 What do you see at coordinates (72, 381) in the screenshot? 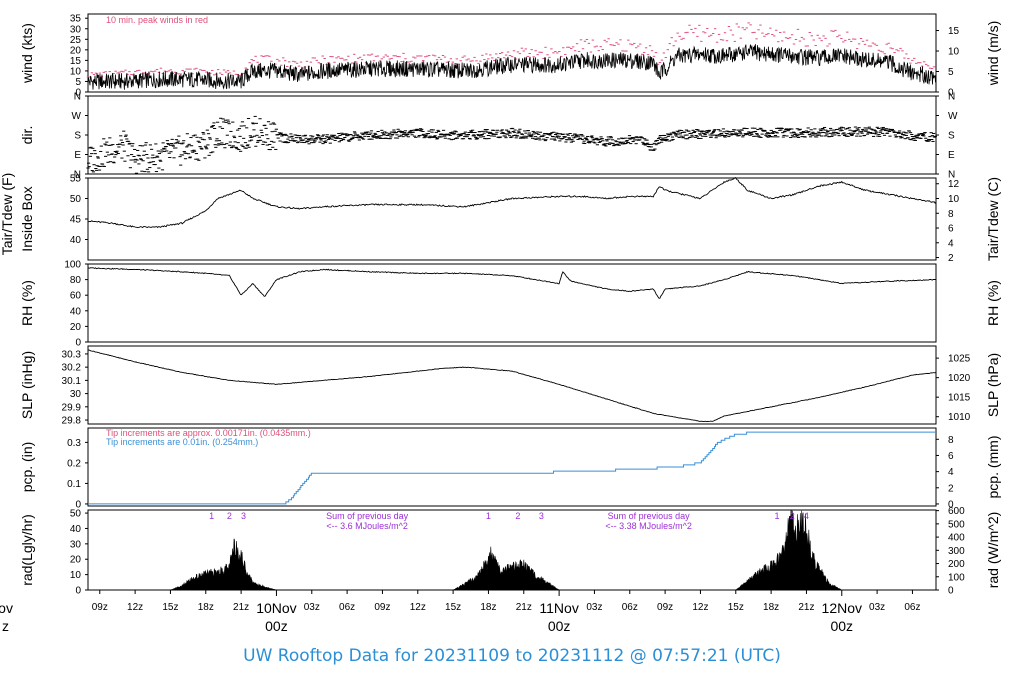
I see `y-tick-label: 30.1` at bounding box center [72, 381].